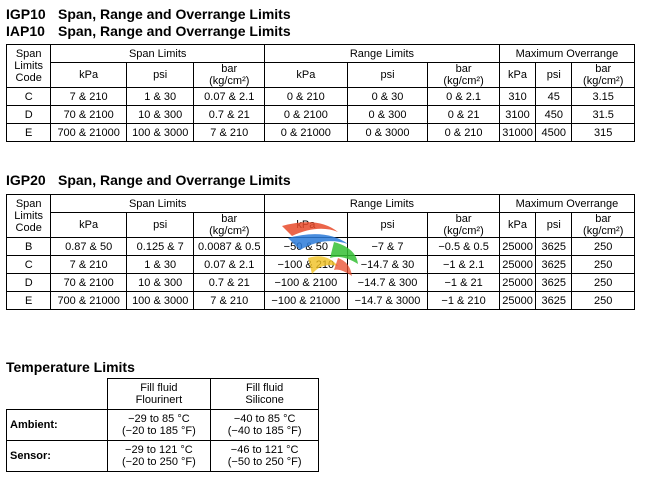  I want to click on cell-span-bar: 7 & 210, so click(229, 132).